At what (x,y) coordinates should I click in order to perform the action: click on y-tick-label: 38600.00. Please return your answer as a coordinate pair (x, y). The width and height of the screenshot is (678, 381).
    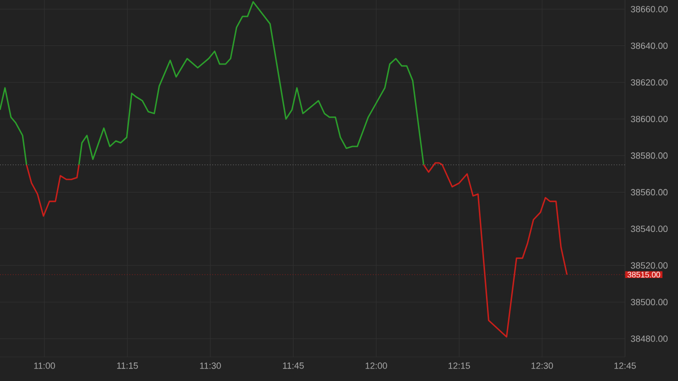
    Looking at the image, I should click on (649, 119).